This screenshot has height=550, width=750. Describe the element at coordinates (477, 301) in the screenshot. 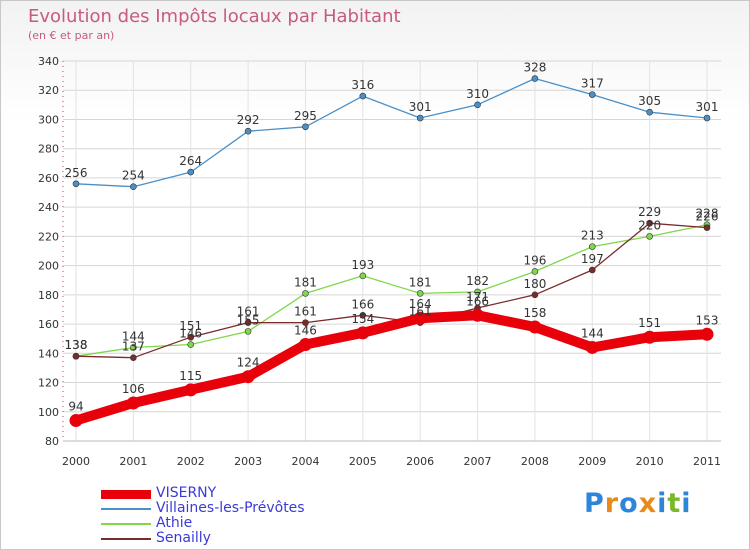

I see `data-label-viserny: 166` at that location.